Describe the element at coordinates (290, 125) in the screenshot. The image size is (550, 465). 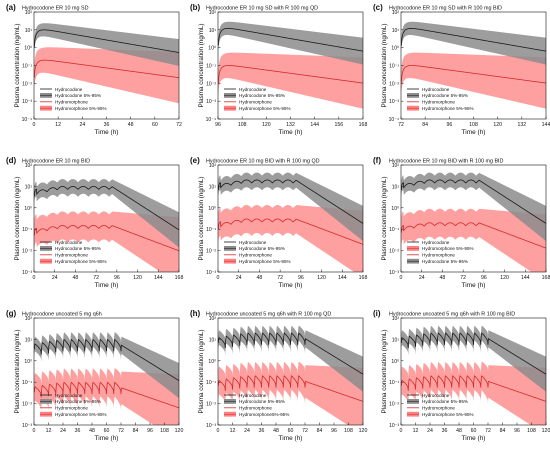
I see `x-tick-label: 132` at that location.